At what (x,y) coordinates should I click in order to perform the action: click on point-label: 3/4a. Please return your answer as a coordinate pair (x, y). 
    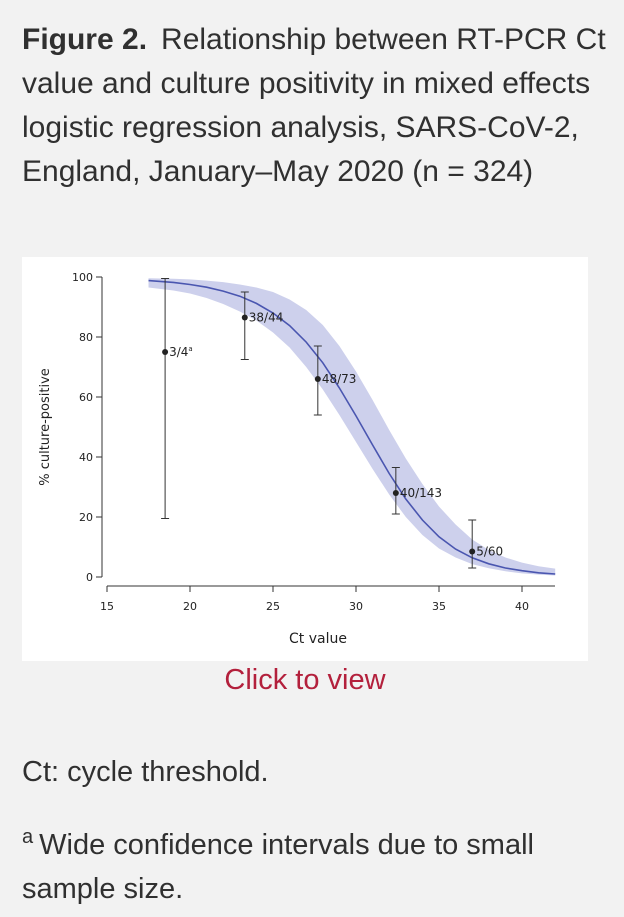
    Looking at the image, I should click on (181, 352).